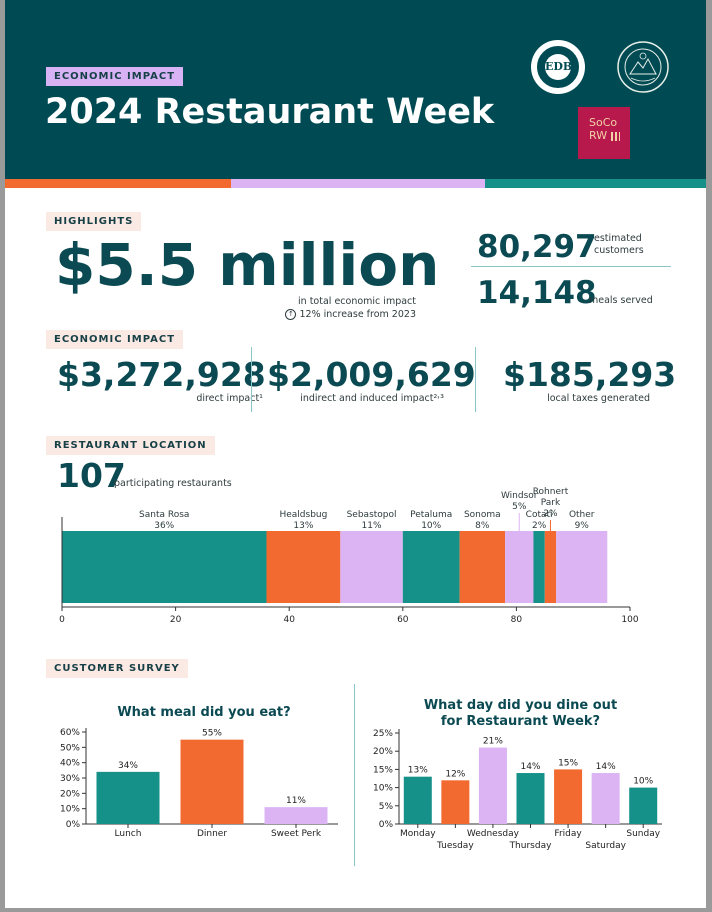 Image resolution: width=712 pixels, height=912 pixels. I want to click on restaurant-count-value: 107, so click(91, 475).